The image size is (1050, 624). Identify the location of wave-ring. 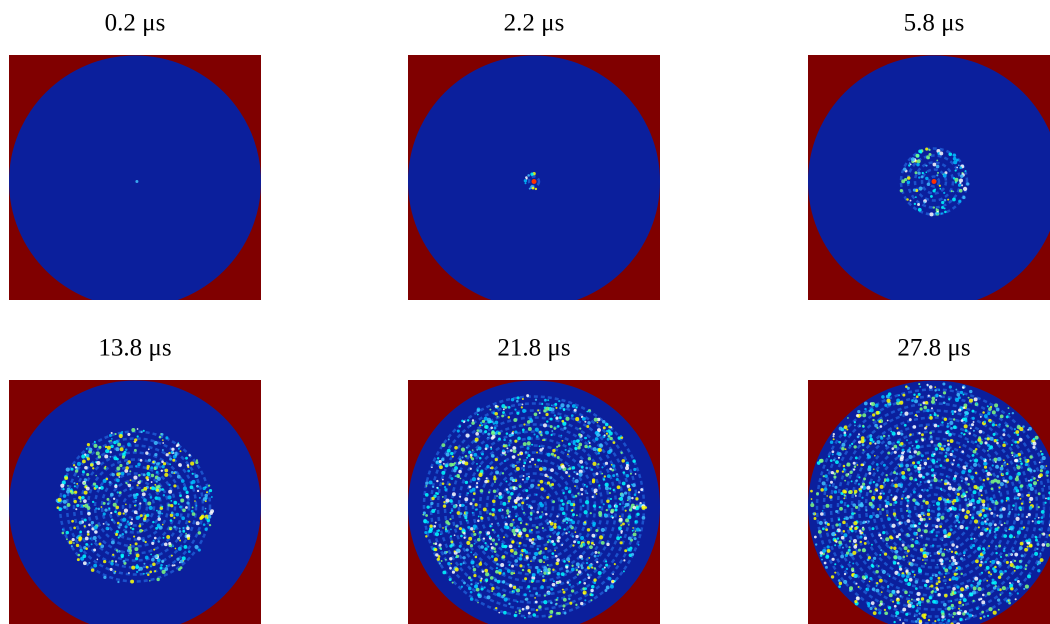
(534, 506).